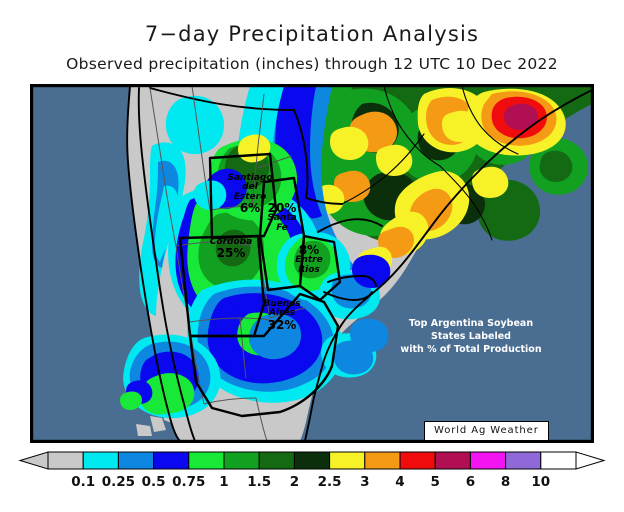 This screenshot has width=624, height=512. I want to click on colorbar-tick-1.5: 1.5, so click(259, 482).